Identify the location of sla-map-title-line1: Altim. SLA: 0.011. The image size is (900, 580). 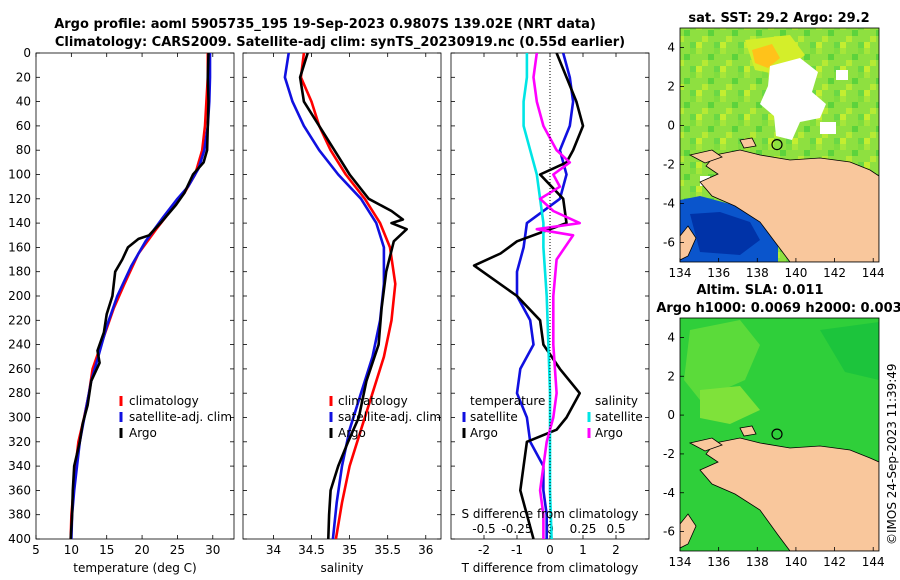
(760, 290).